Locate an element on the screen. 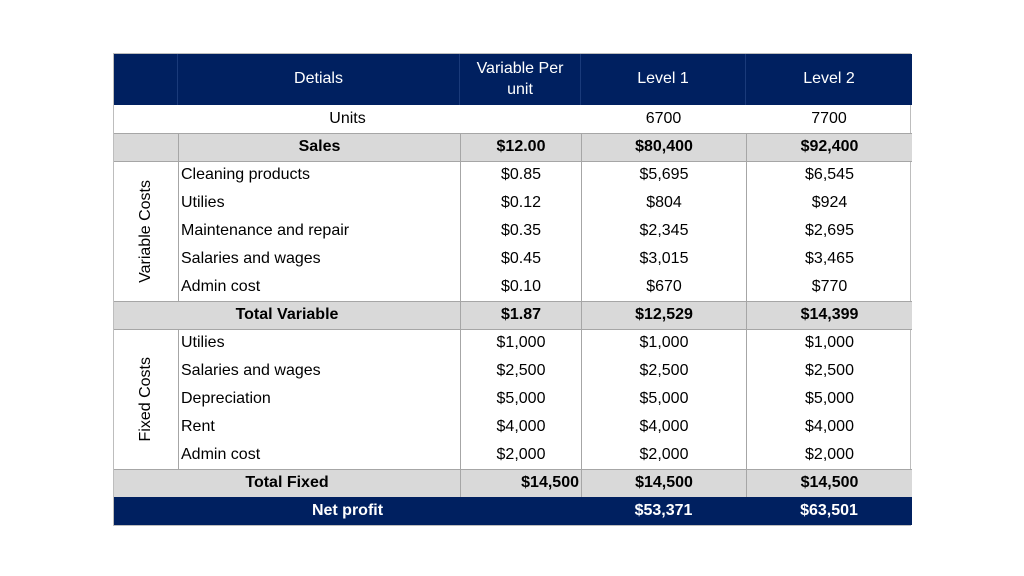 This screenshot has width=1024, height=576. variable-row-per-unit: $0.10 is located at coordinates (520, 287).